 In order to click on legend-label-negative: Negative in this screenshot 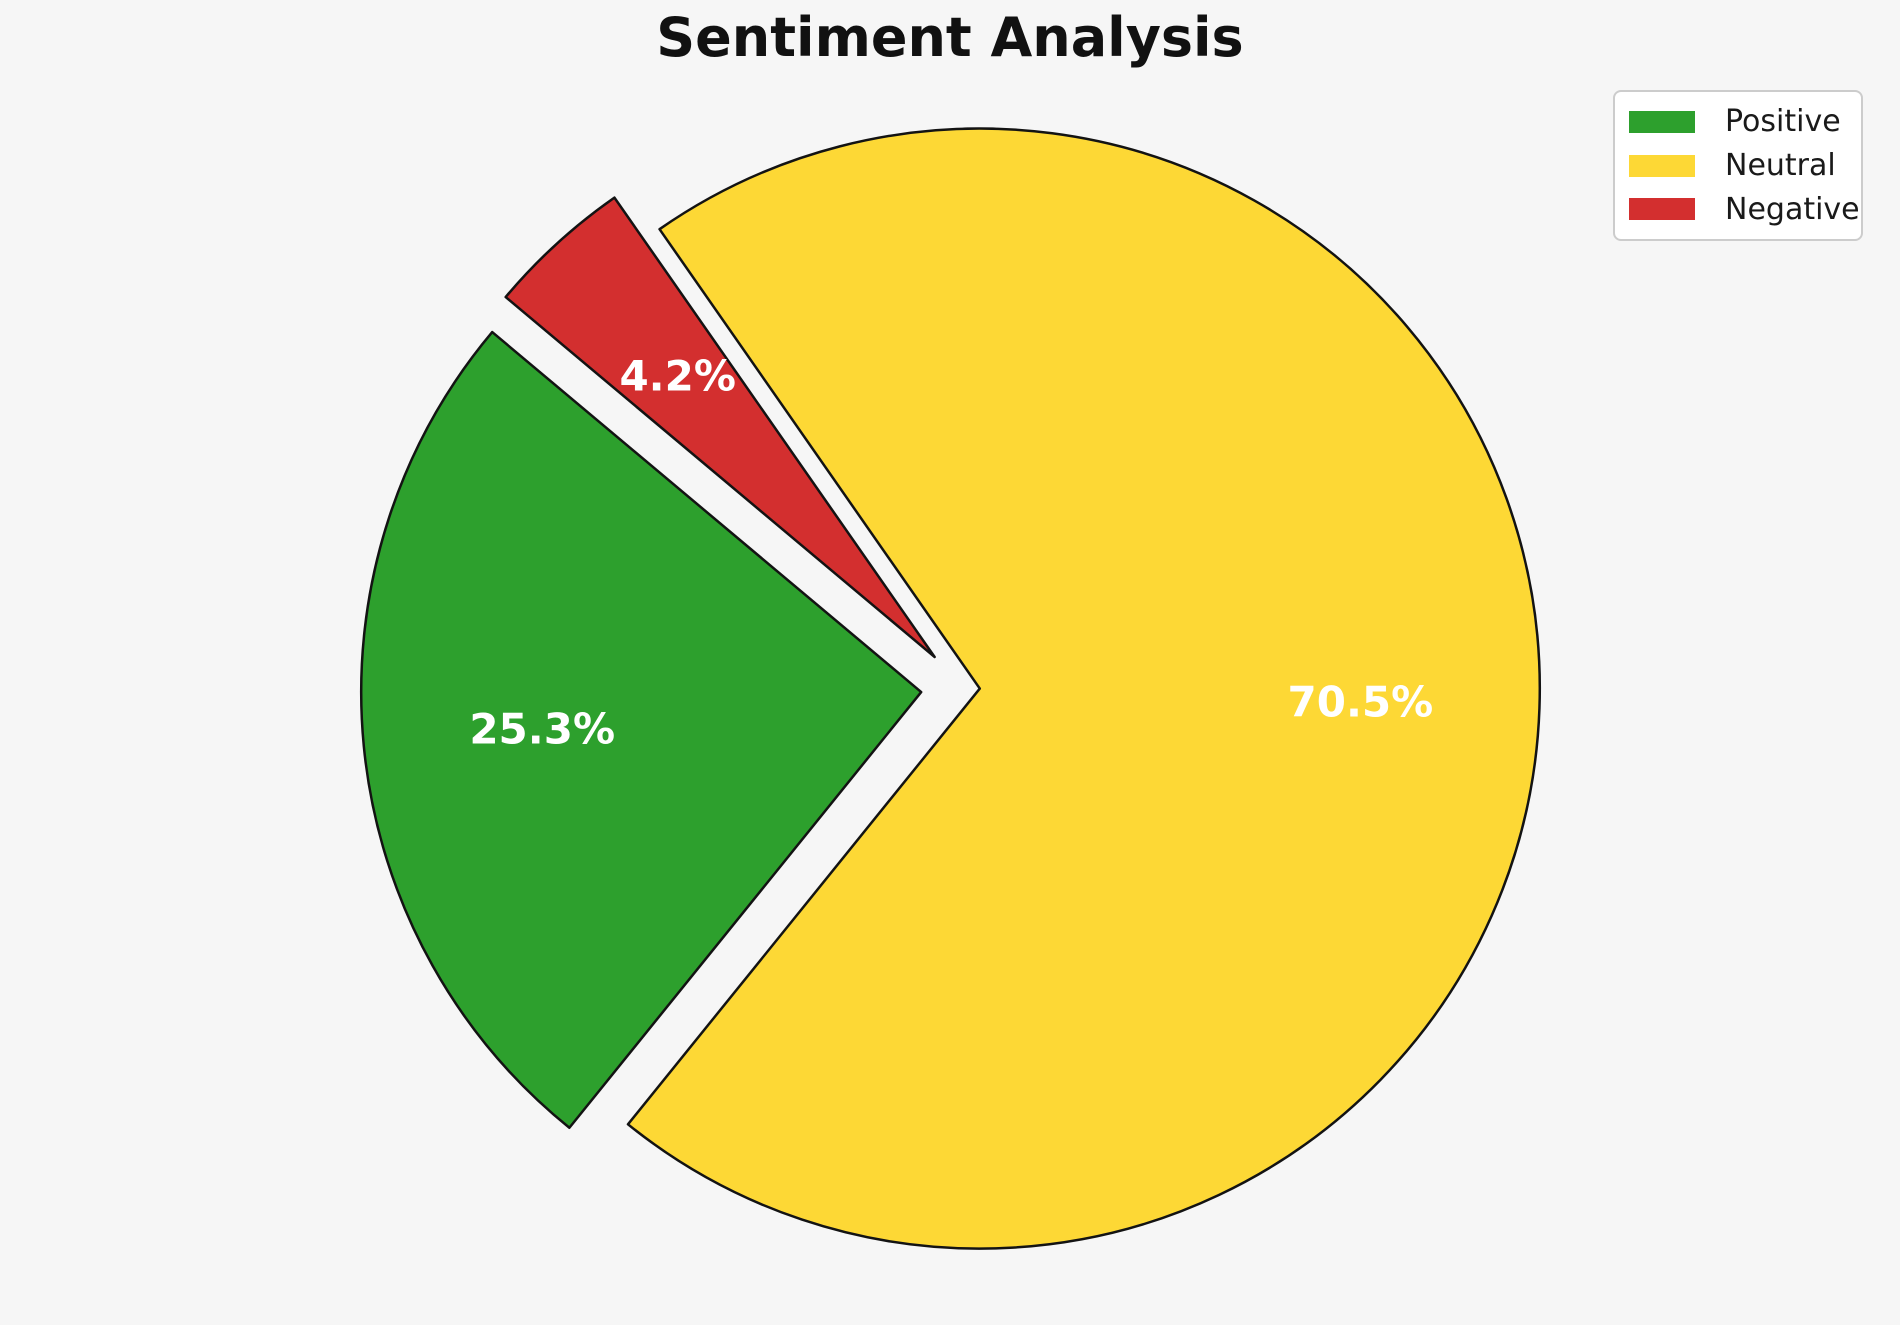, I will do `click(1792, 209)`.